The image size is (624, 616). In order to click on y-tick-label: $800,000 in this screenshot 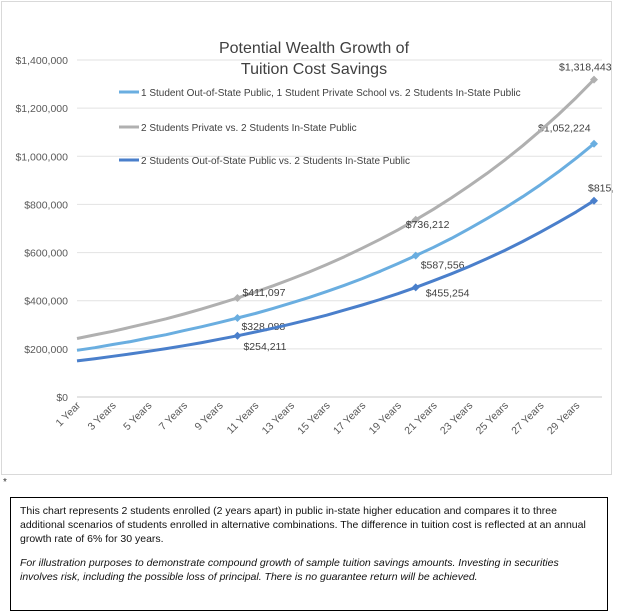, I will do `click(46, 205)`.